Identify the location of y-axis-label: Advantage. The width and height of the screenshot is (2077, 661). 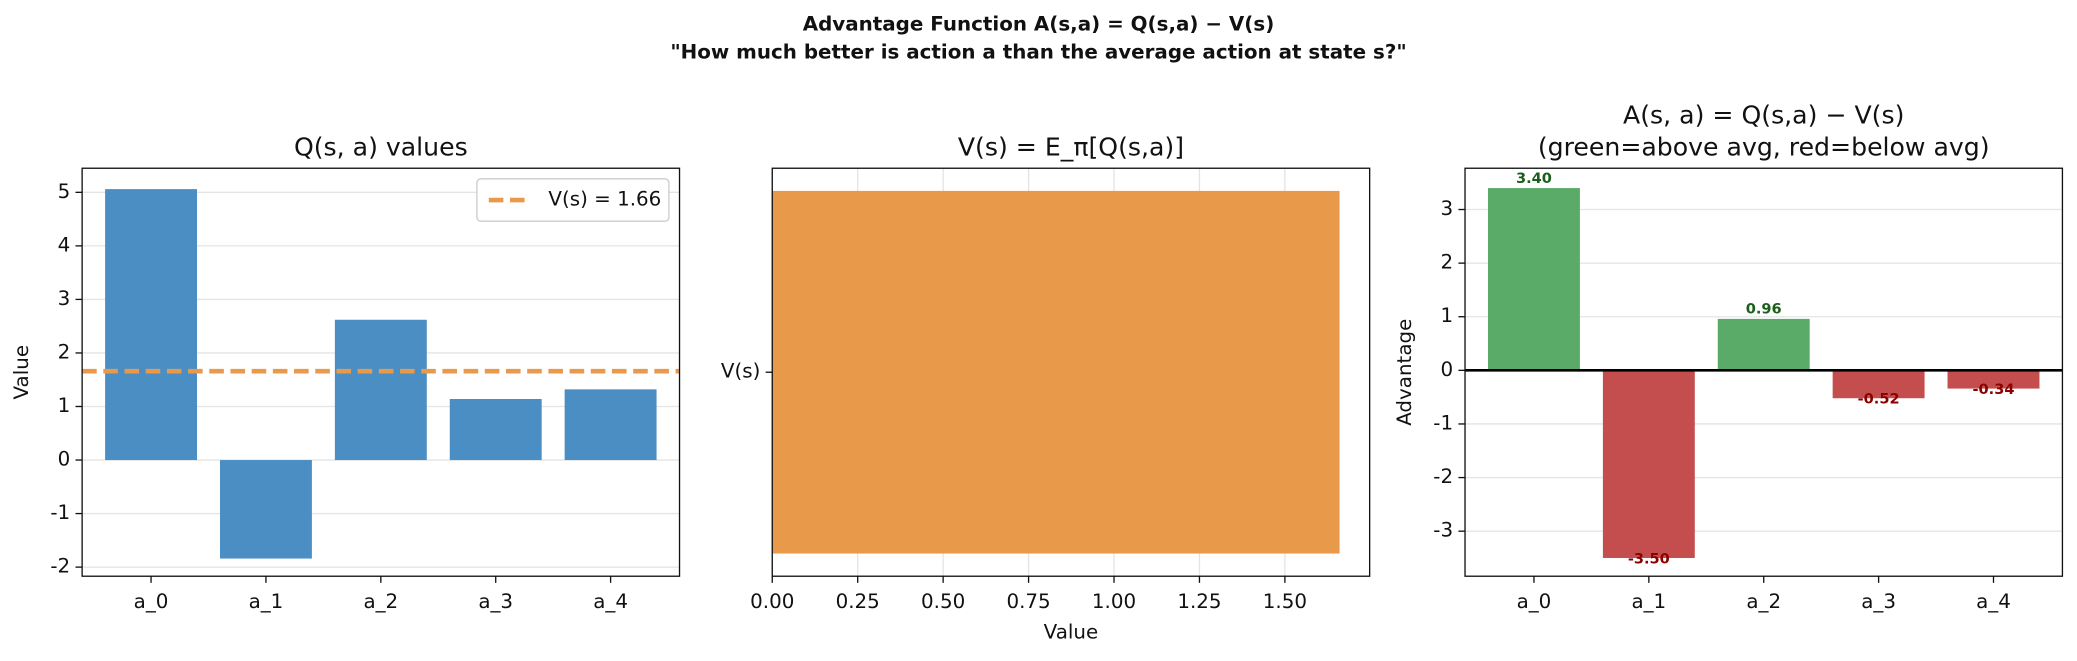
(1404, 372).